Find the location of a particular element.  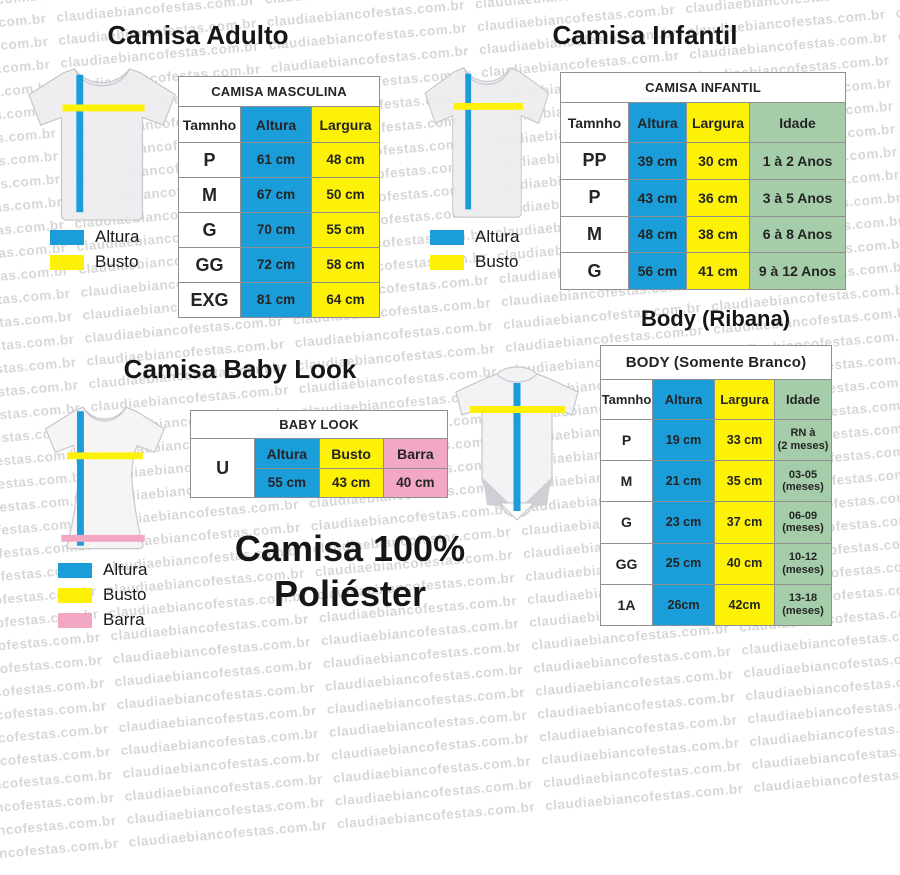

tshirt-body is located at coordinates (487, 142).